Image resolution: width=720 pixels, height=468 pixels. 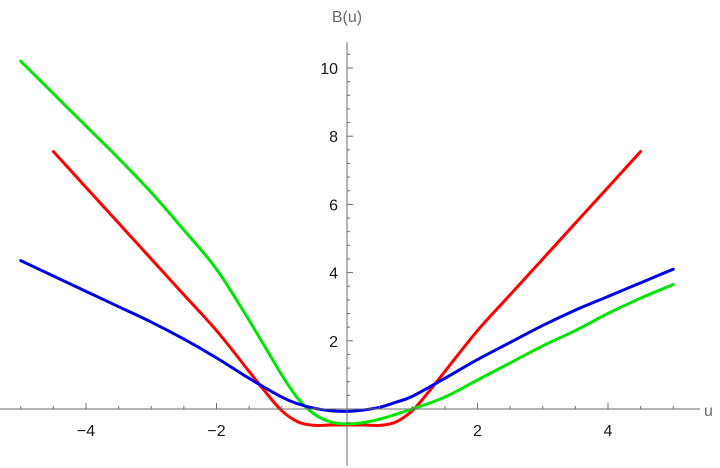 What do you see at coordinates (333, 274) in the screenshot?
I see `y-tick-label: 4` at bounding box center [333, 274].